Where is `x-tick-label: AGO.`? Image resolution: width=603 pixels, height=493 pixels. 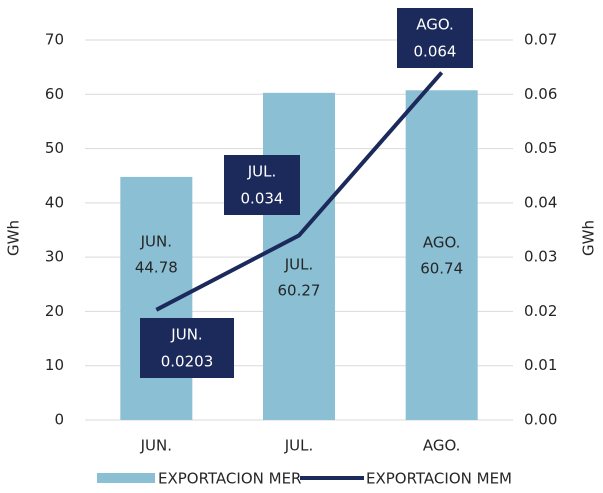
x-tick-label: AGO. is located at coordinates (442, 446).